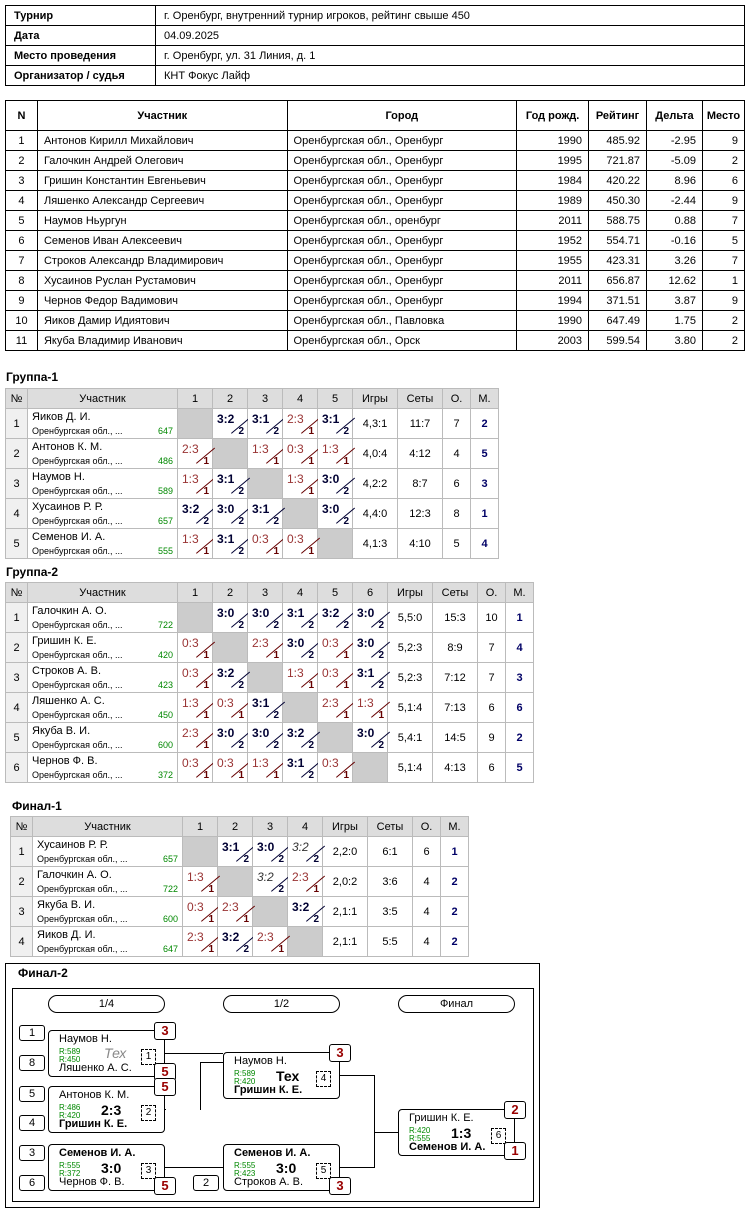 This screenshot has width=750, height=1212. I want to click on match-score: 1:3, so click(195, 877).